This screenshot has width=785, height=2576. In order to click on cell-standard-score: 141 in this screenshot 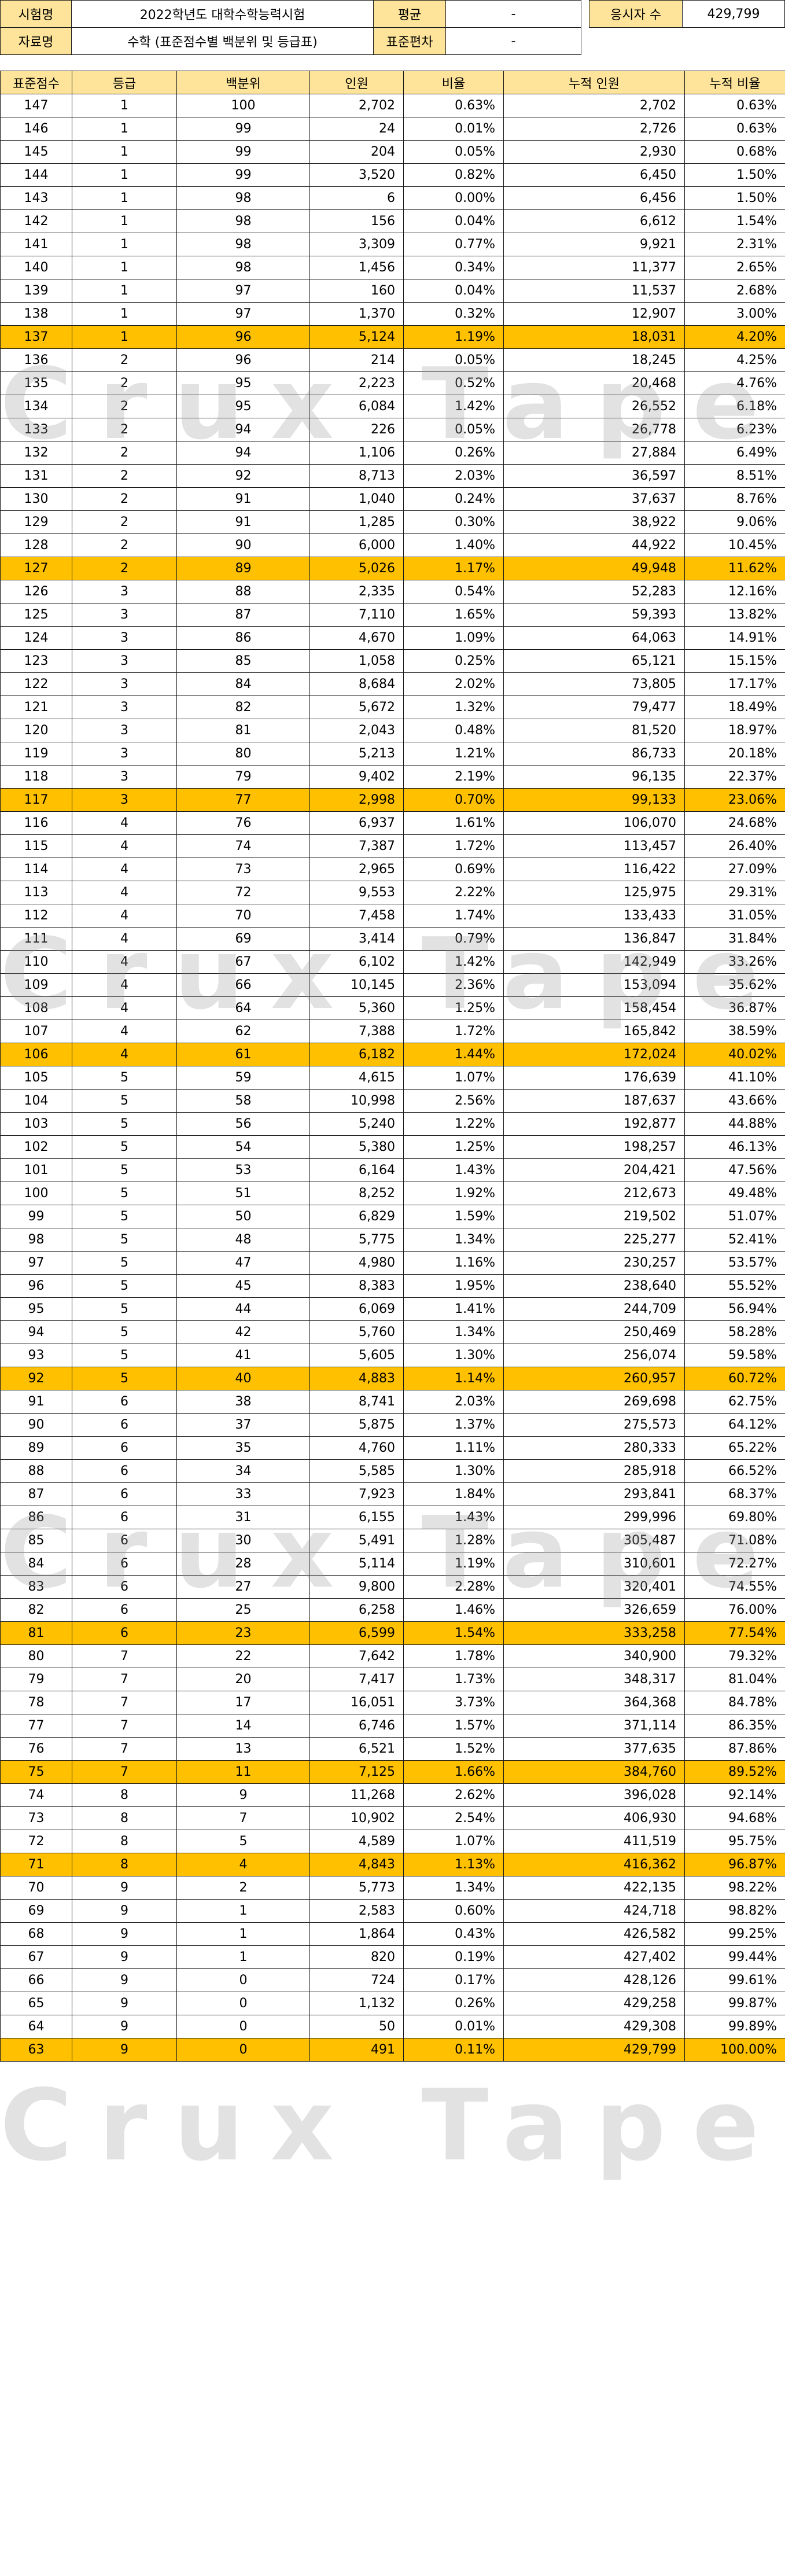, I will do `click(36, 244)`.